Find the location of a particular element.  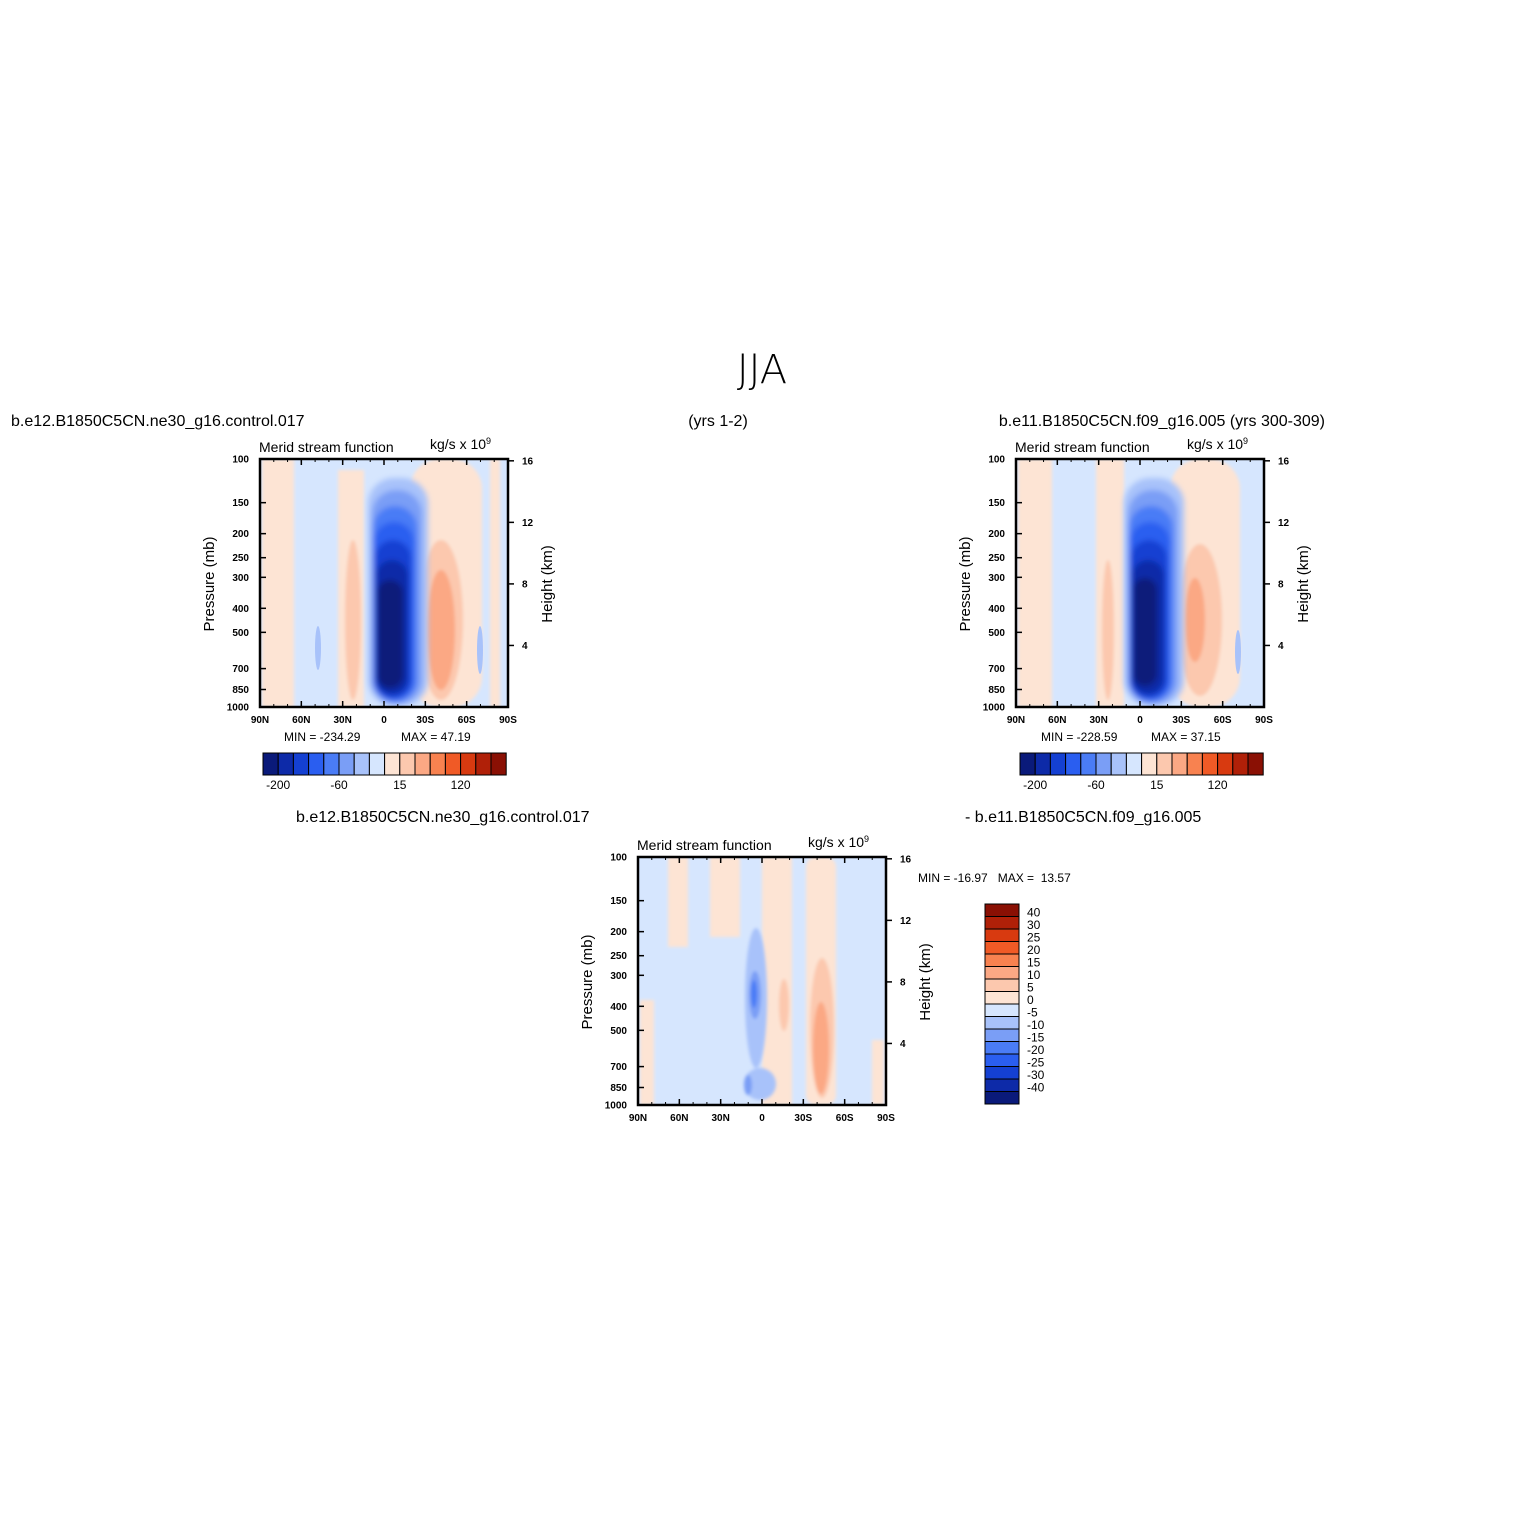

ctl-y-tick-label: 200 is located at coordinates (240, 534).